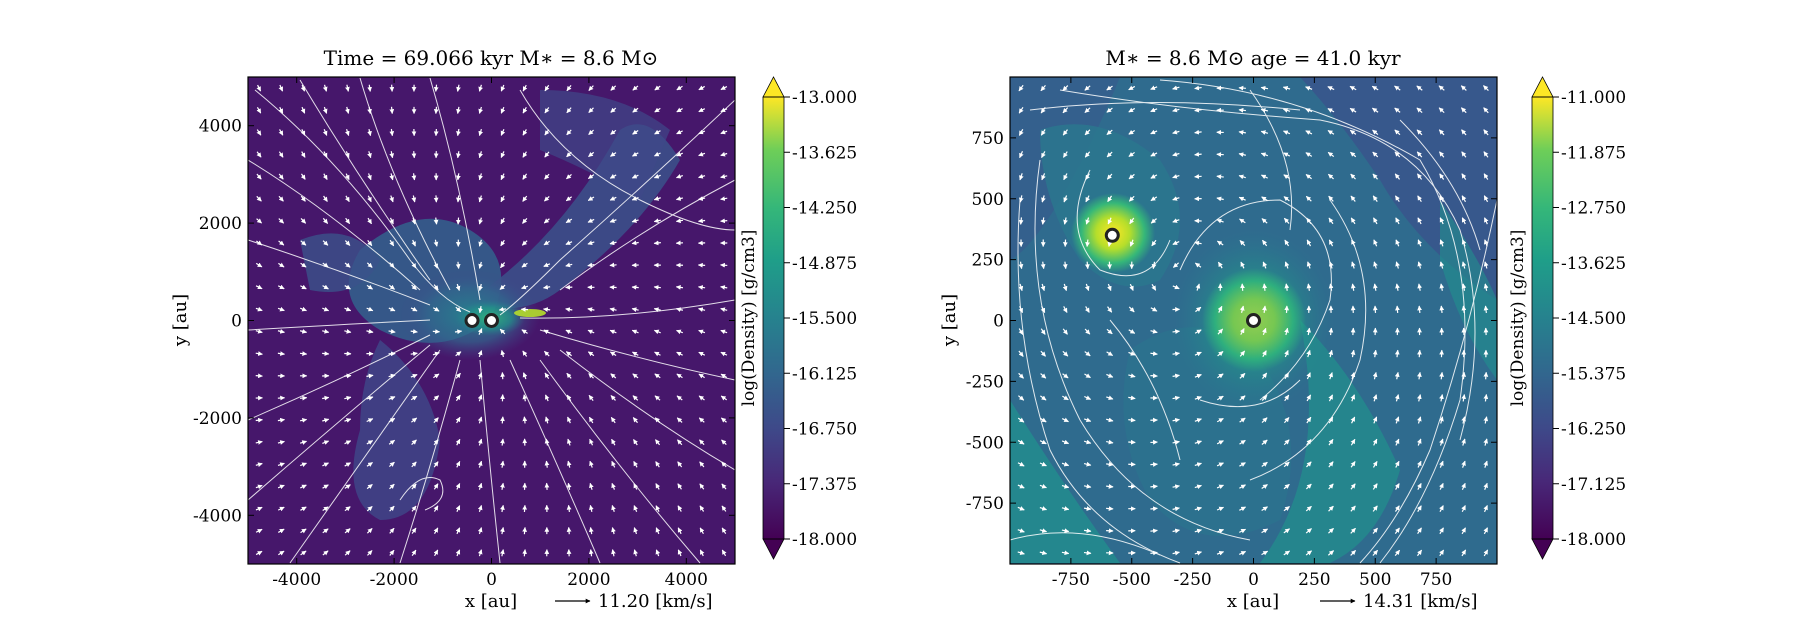 This screenshot has width=1800, height=630. What do you see at coordinates (1112, 235) in the screenshot?
I see `sink-particle` at bounding box center [1112, 235].